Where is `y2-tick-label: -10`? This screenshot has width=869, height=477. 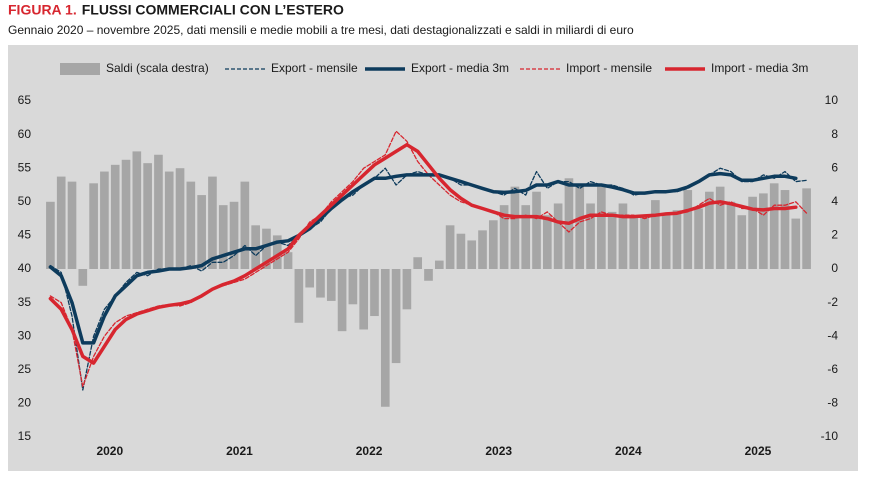
y2-tick-label: -10 is located at coordinates (830, 436).